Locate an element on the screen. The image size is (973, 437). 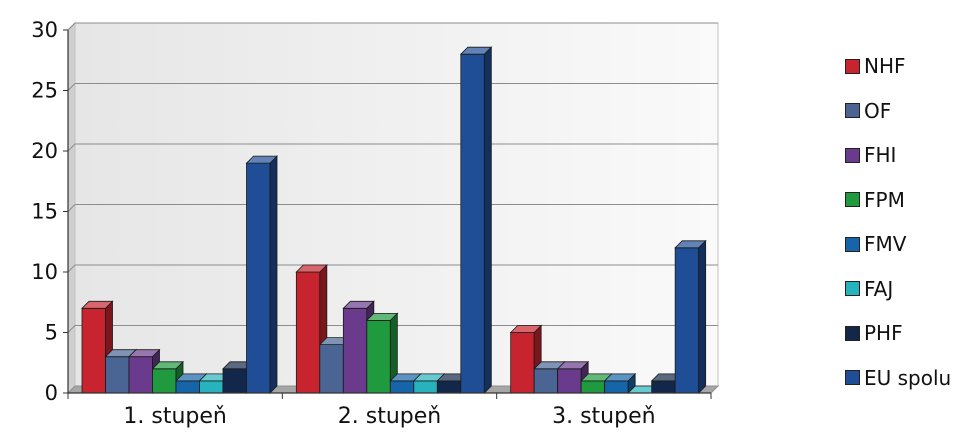
legend-item: PHF is located at coordinates (909, 333).